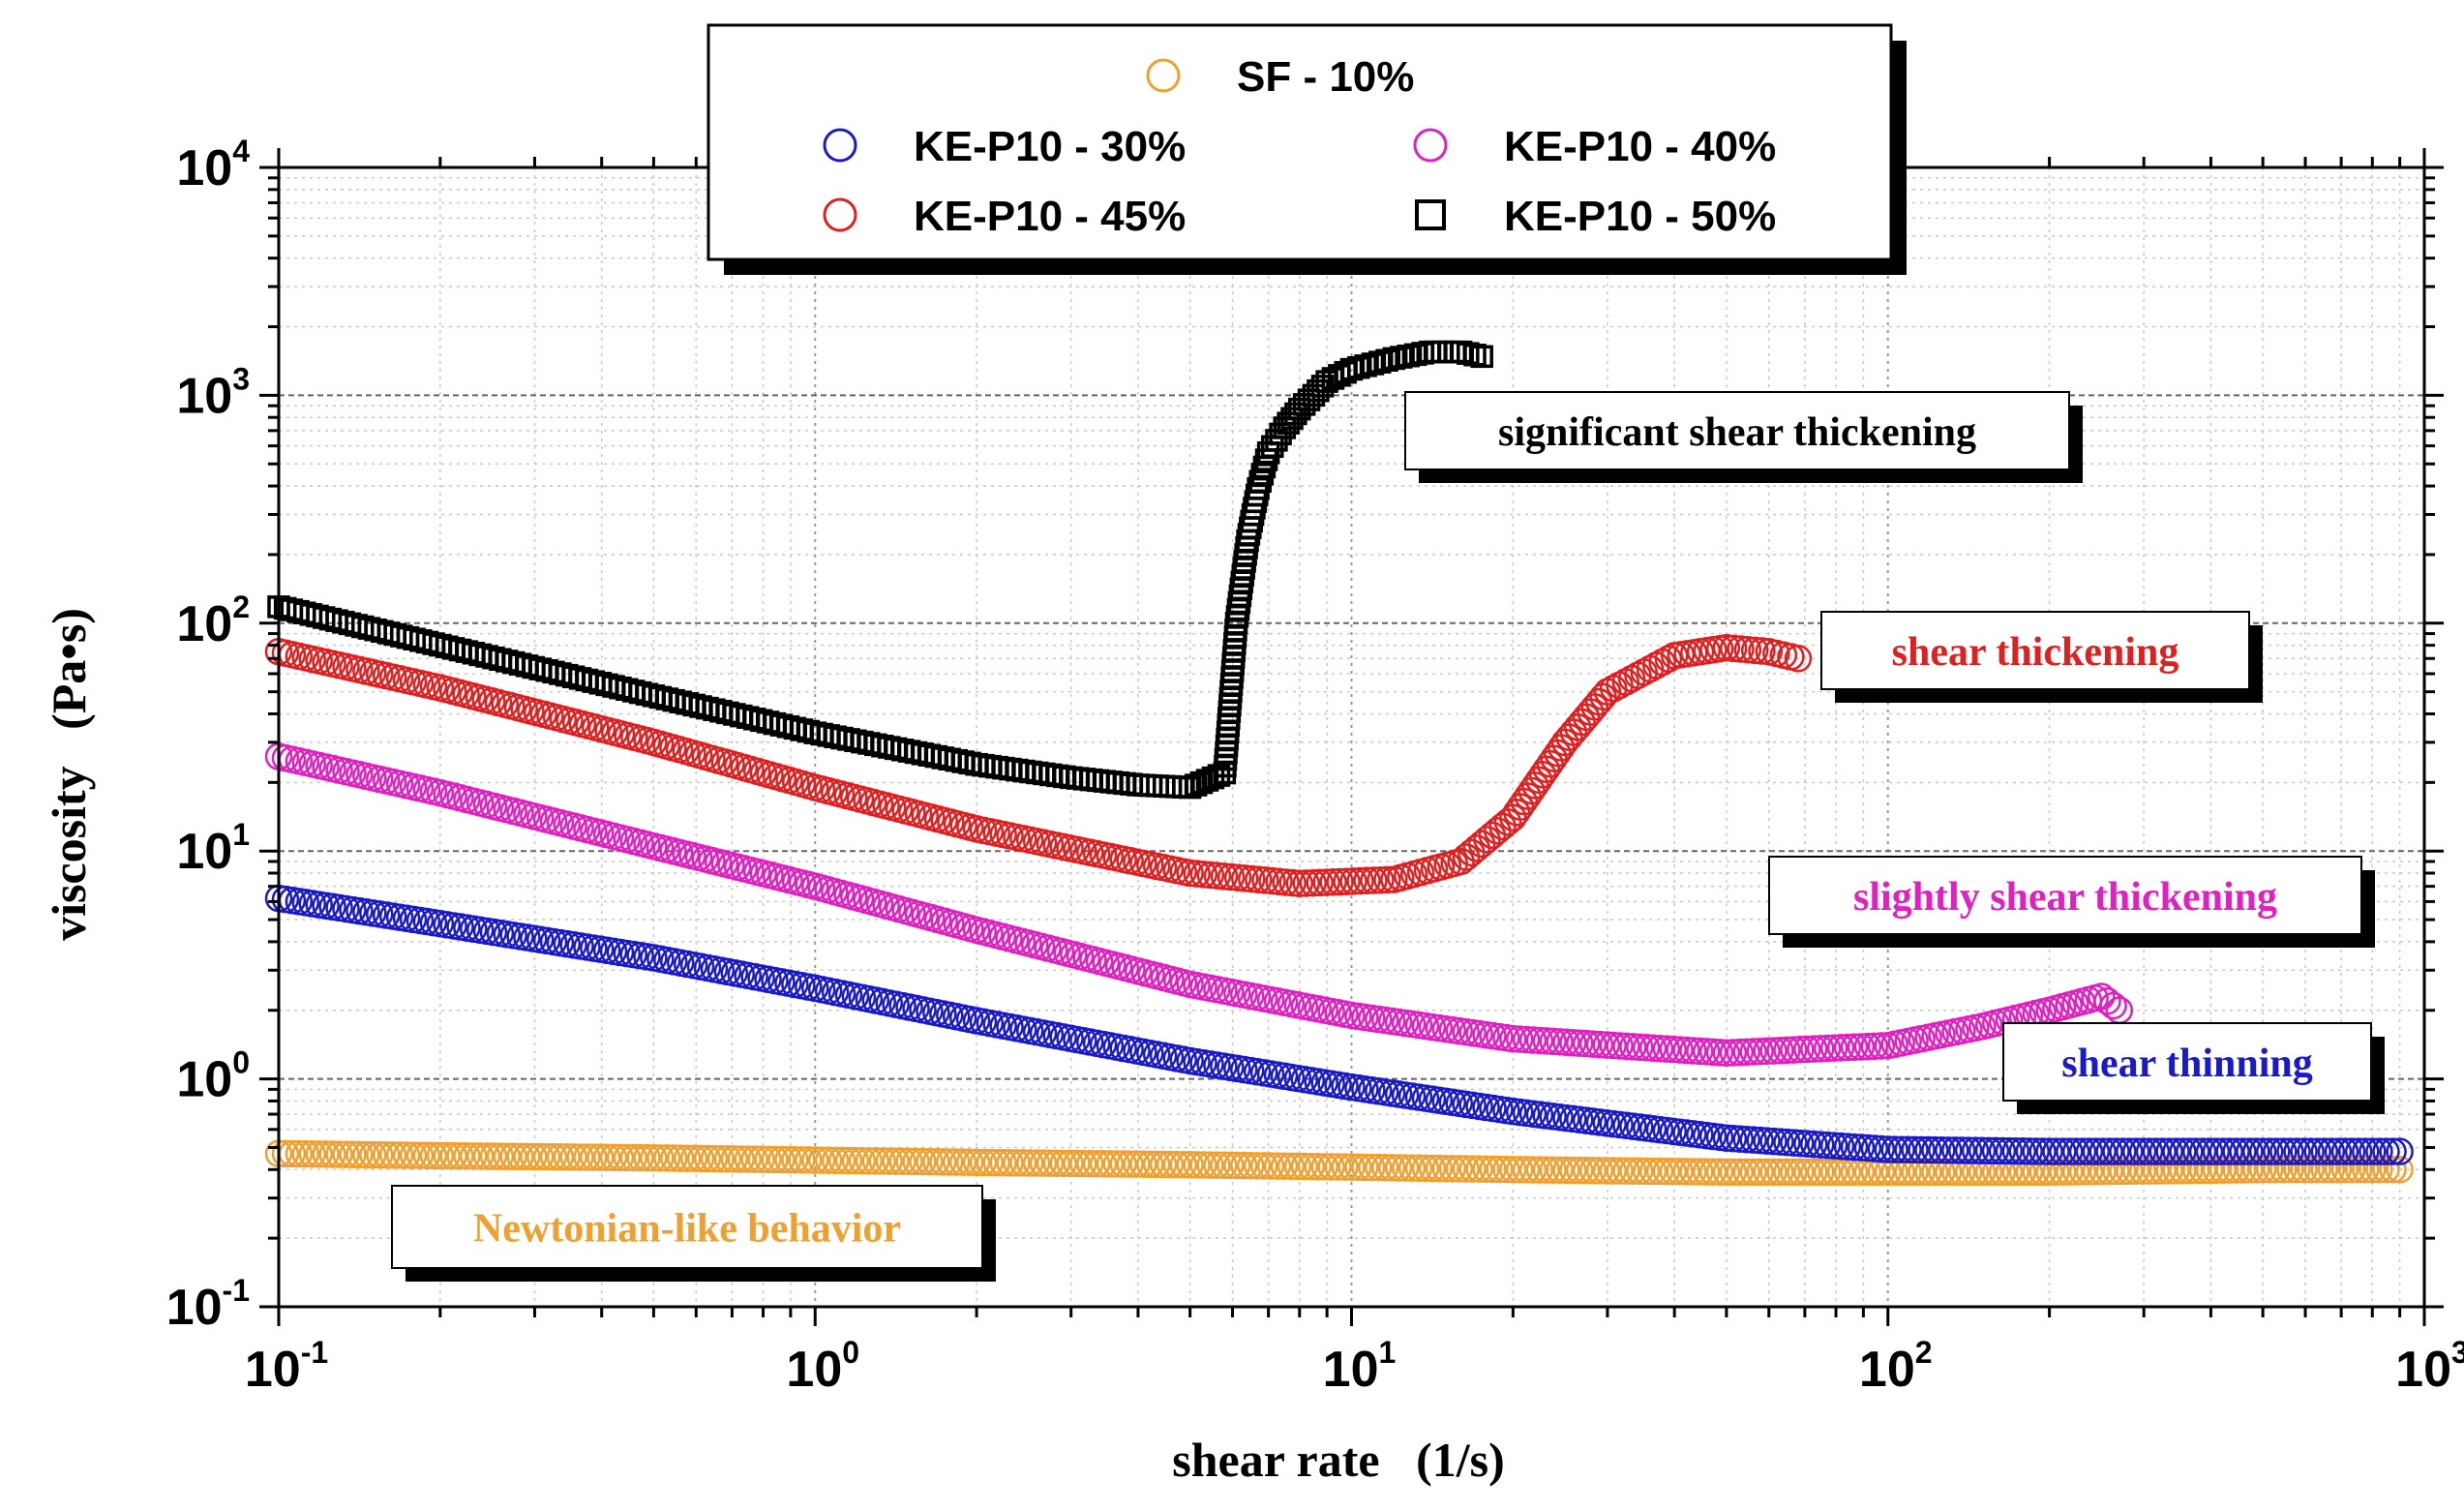 Image resolution: width=2464 pixels, height=1511 pixels. I want to click on legend-marker-circle, so click(840, 145).